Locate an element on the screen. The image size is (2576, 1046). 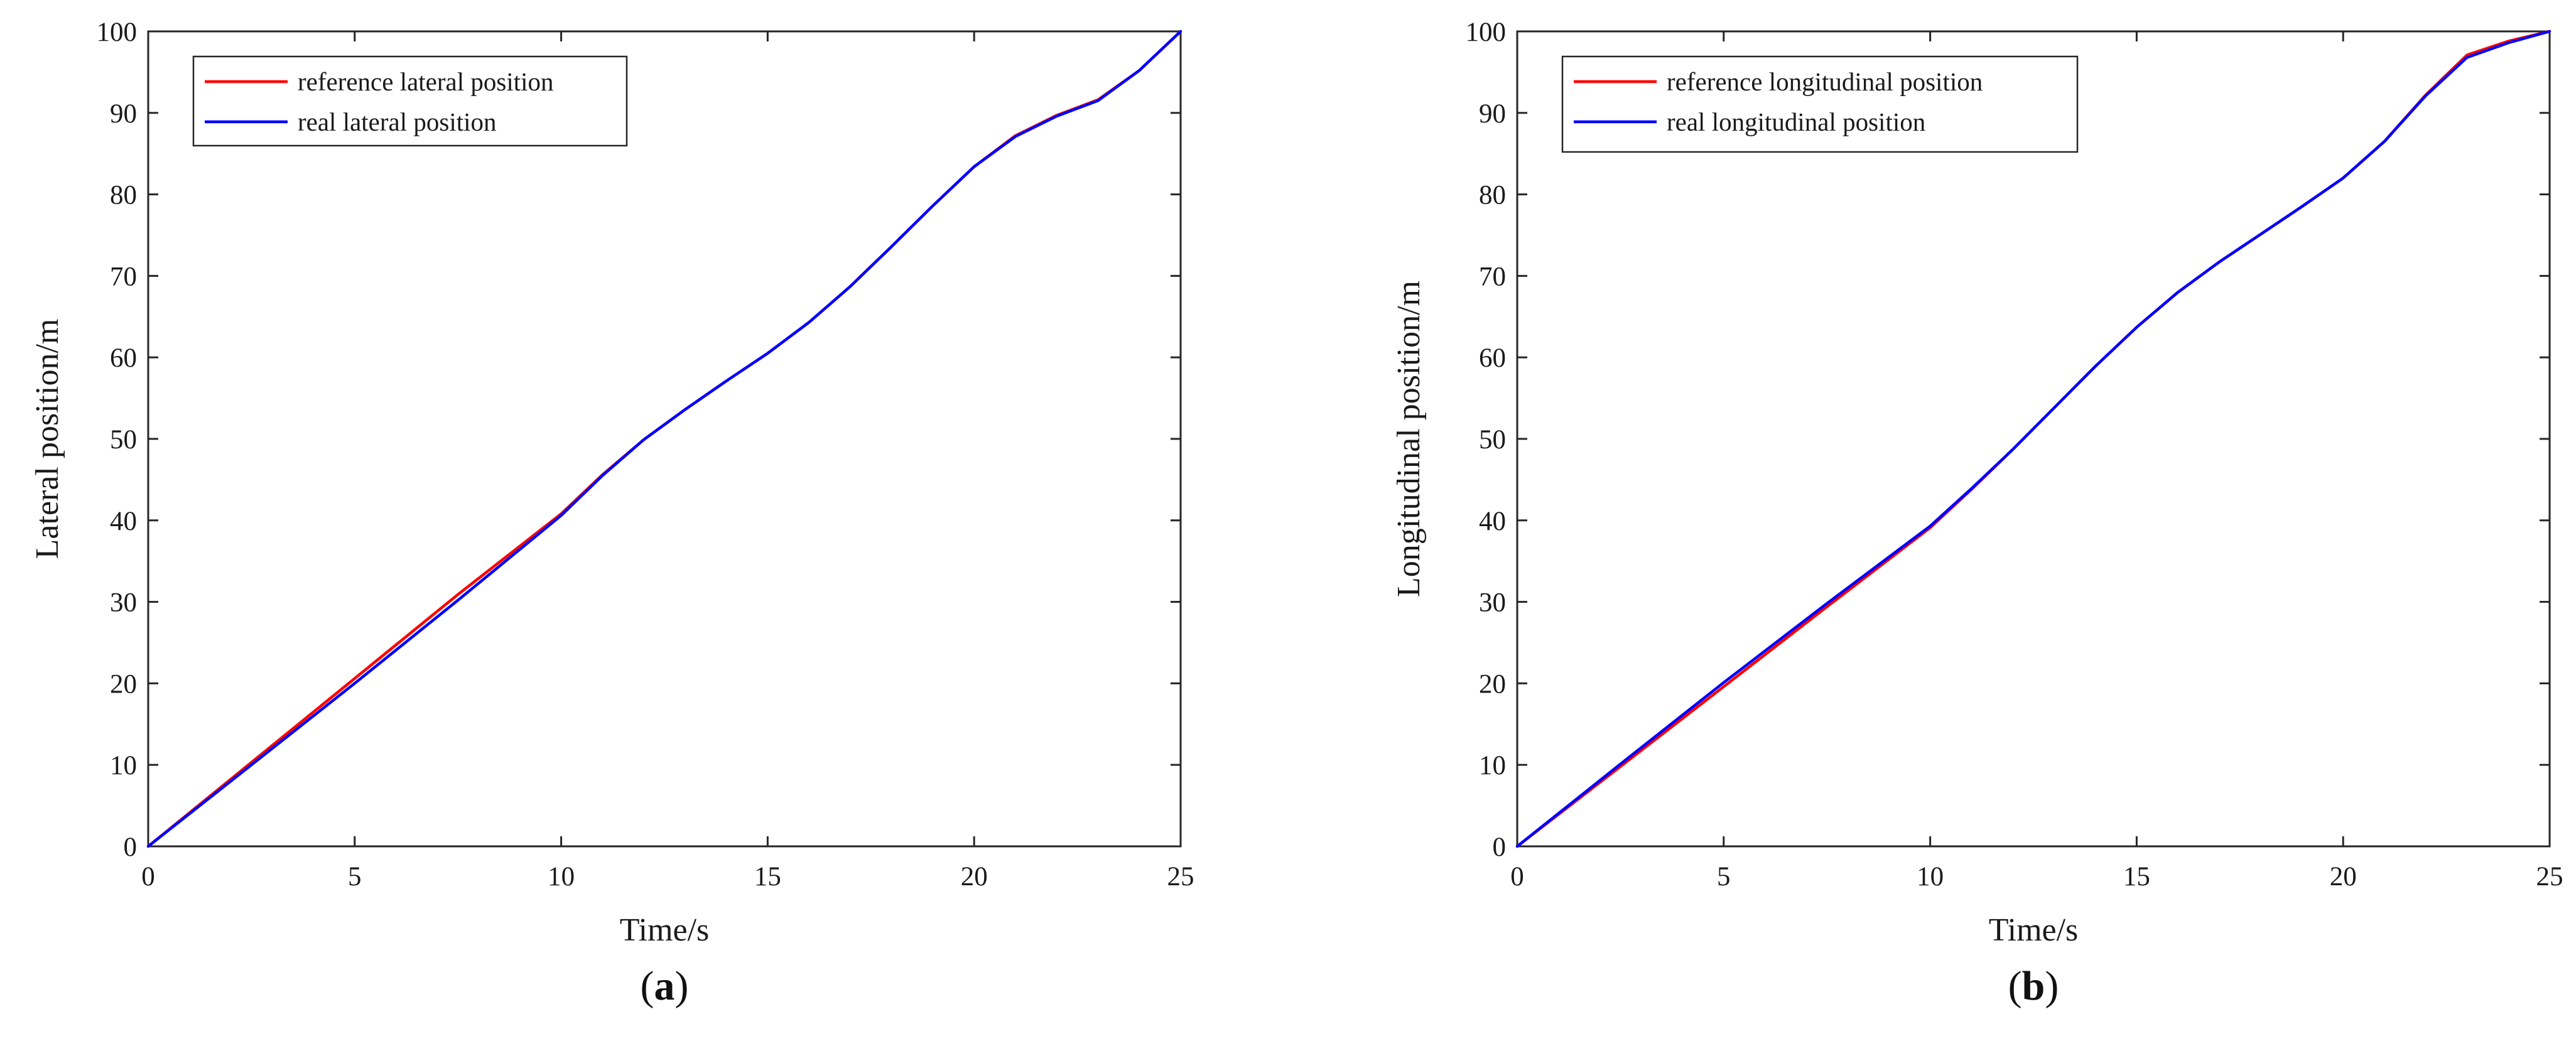
legend-entry-label: reference lateral position is located at coordinates (426, 81).